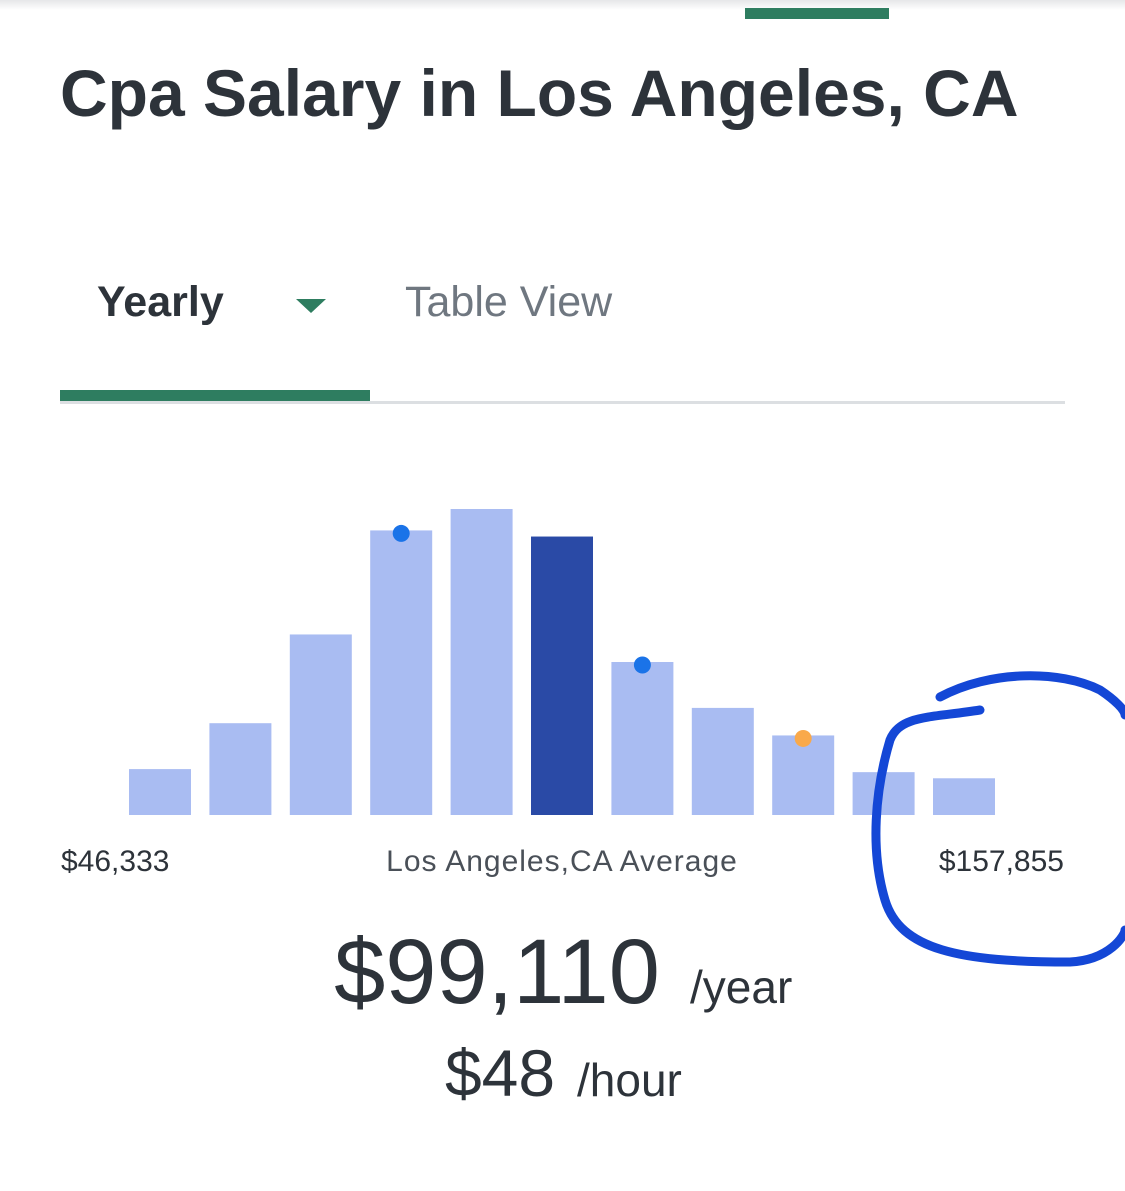  Describe the element at coordinates (160, 302) in the screenshot. I see `tab-yearly: Yearly` at that location.